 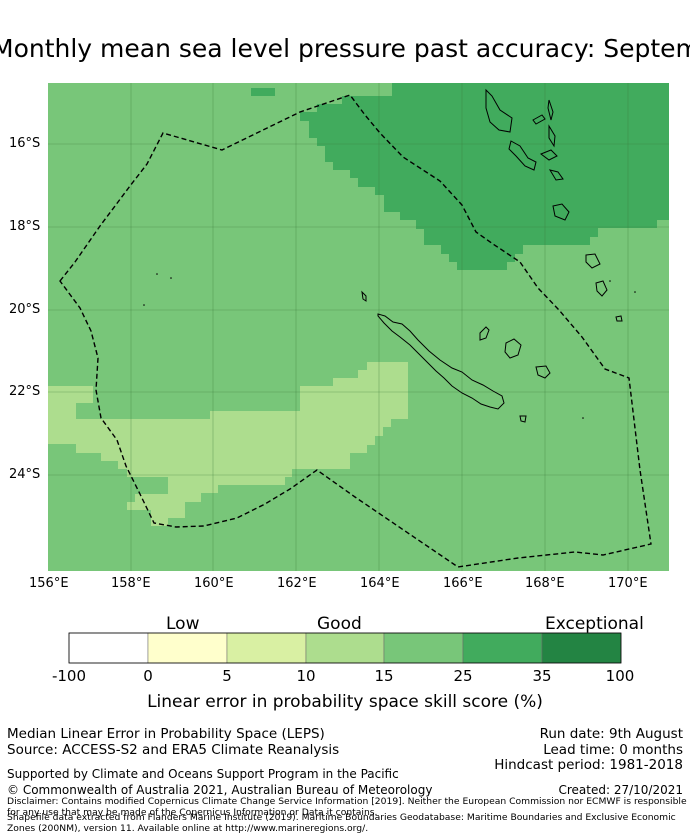 What do you see at coordinates (25, 226) in the screenshot?
I see `lat-label-18s: 18°S` at bounding box center [25, 226].